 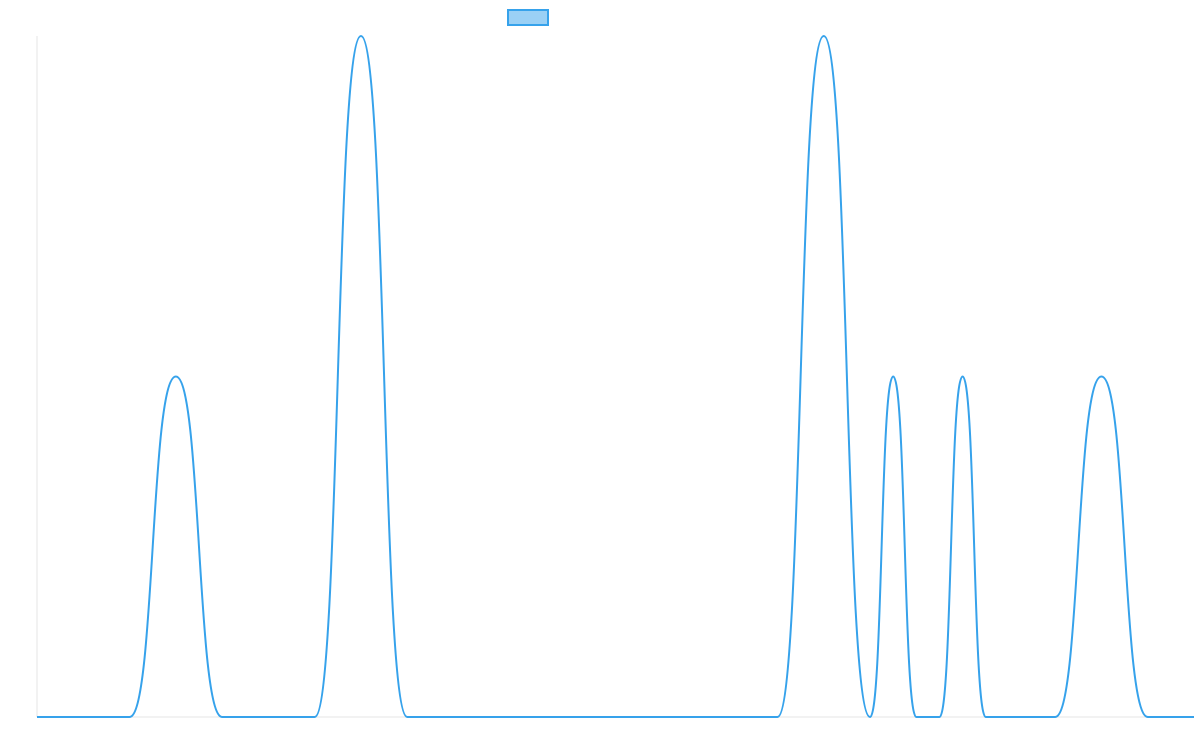 I want to click on legend, so click(x=528, y=17).